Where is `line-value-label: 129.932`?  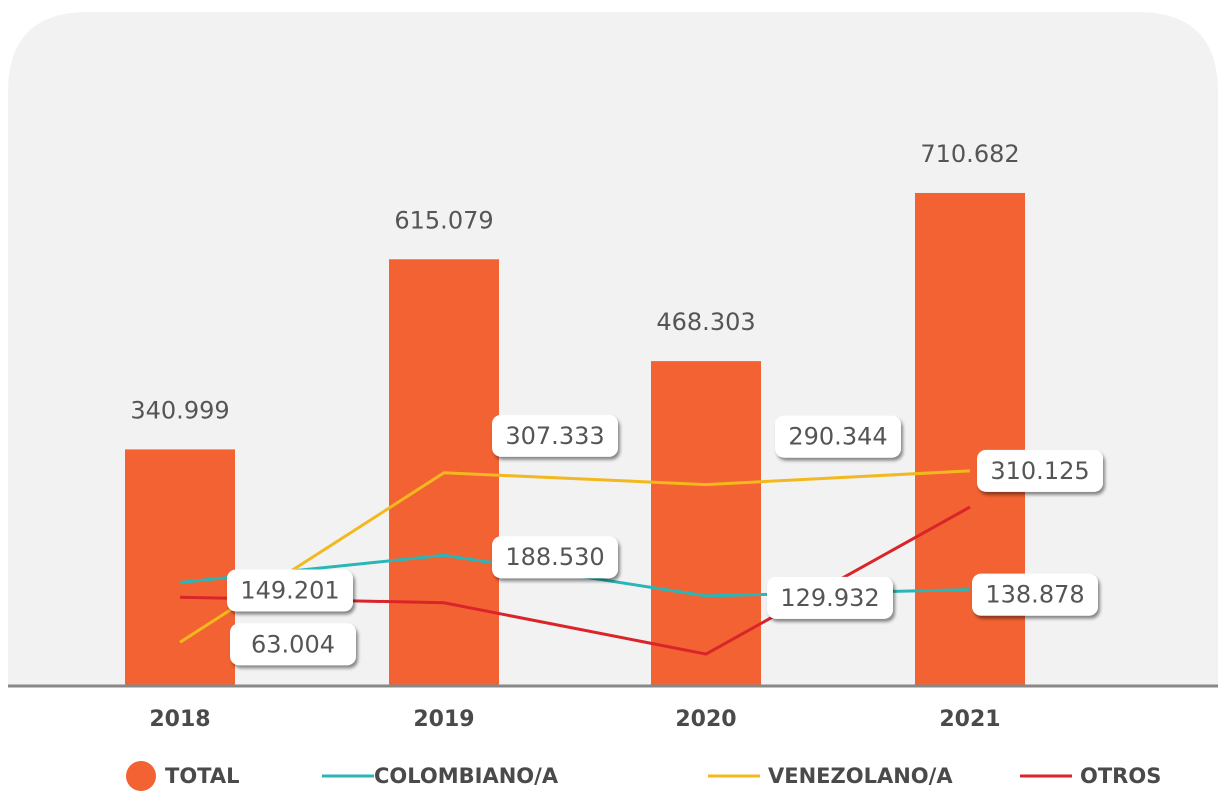 line-value-label: 129.932 is located at coordinates (829, 598).